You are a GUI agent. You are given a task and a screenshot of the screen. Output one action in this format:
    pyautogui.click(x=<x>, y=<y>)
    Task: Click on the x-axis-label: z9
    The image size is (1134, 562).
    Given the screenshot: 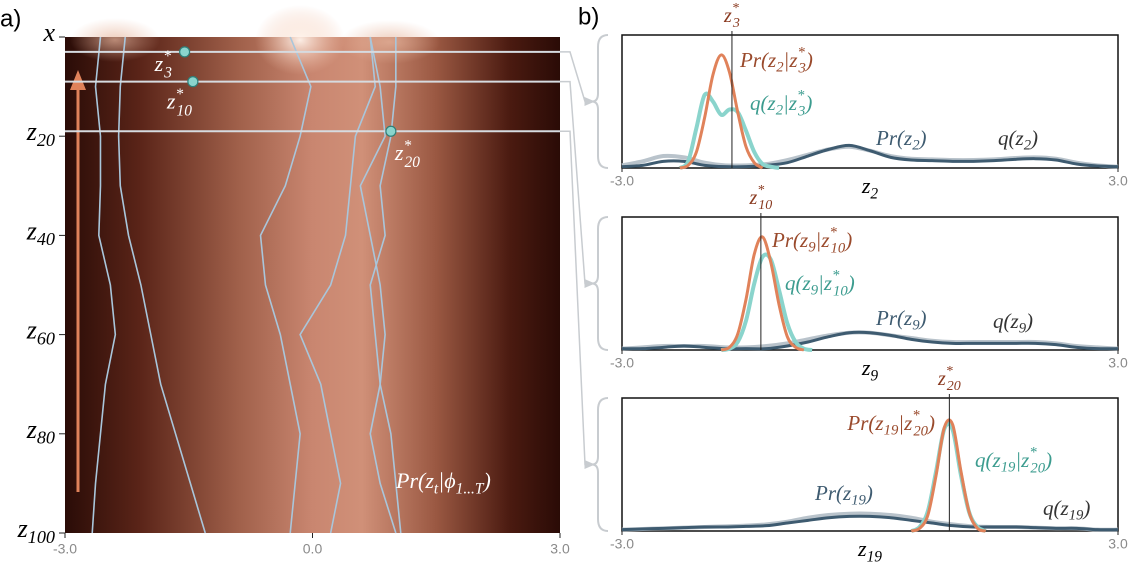 What is the action you would take?
    pyautogui.click(x=870, y=369)
    